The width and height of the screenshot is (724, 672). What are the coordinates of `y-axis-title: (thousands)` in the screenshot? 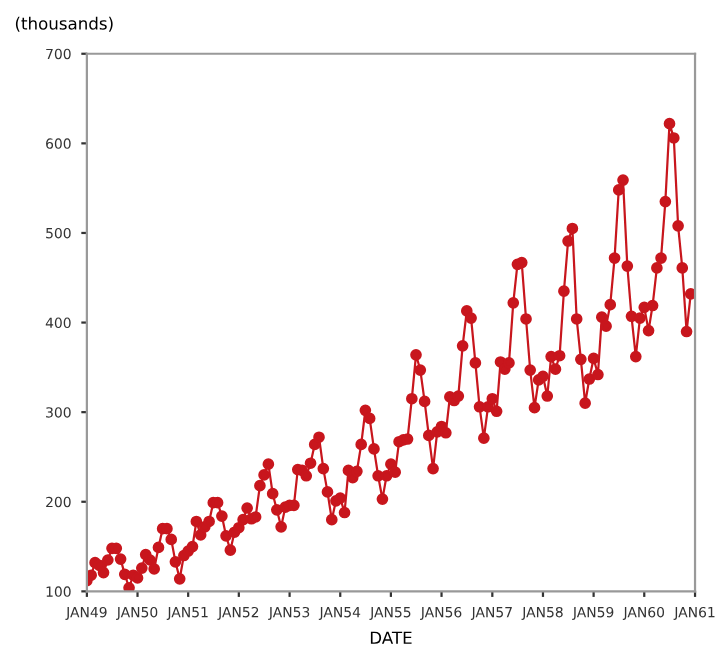 It's located at (64, 24).